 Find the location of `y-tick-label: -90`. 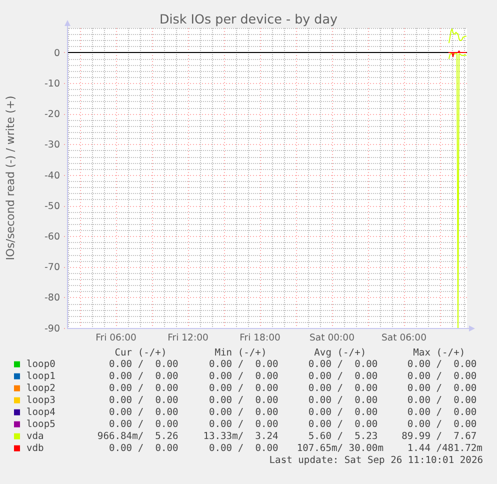

y-tick-label: -90 is located at coordinates (52, 328).